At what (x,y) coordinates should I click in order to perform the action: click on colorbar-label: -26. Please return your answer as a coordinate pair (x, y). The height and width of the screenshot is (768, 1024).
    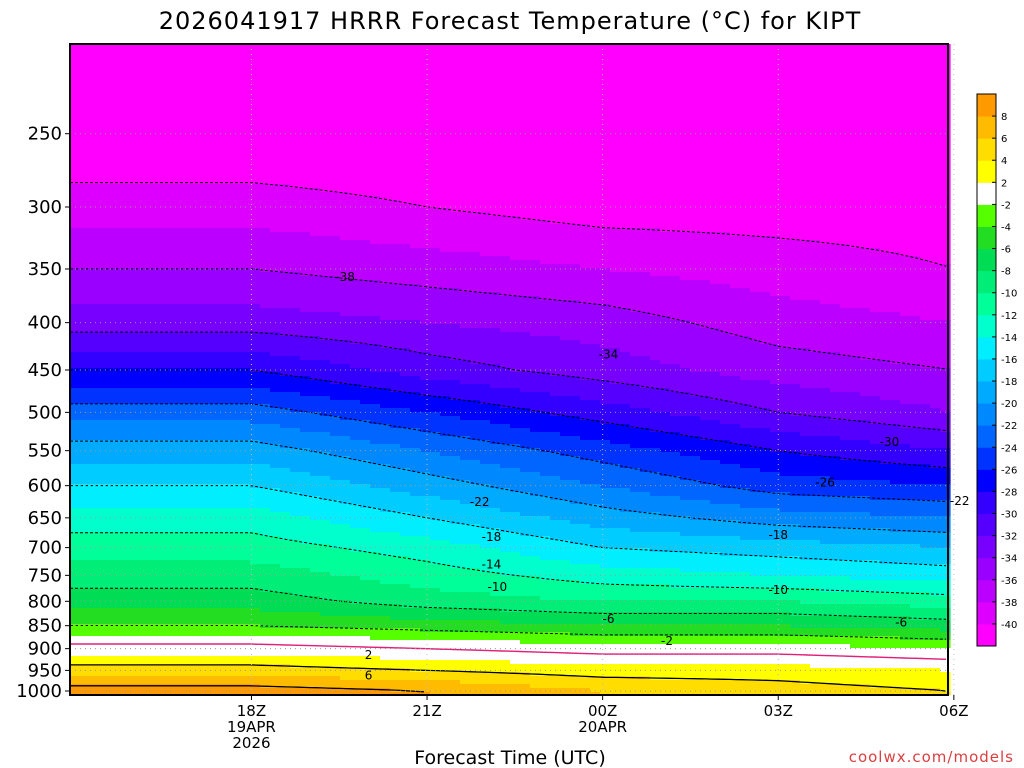
    Looking at the image, I should click on (1009, 470).